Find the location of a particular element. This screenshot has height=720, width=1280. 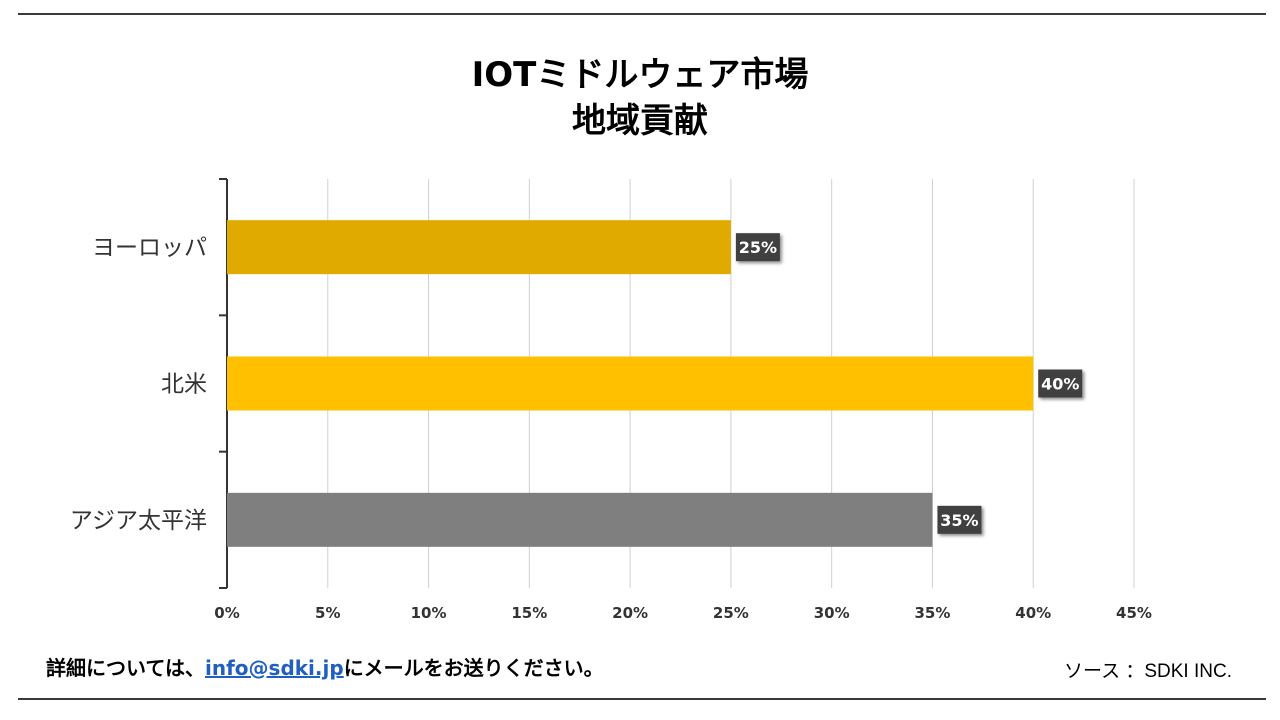

x-tick-label: 20% is located at coordinates (630, 613).